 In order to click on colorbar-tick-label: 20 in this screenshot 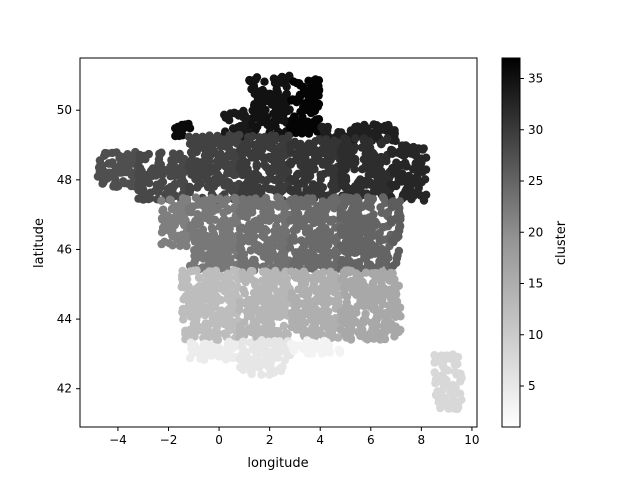, I will do `click(535, 232)`.